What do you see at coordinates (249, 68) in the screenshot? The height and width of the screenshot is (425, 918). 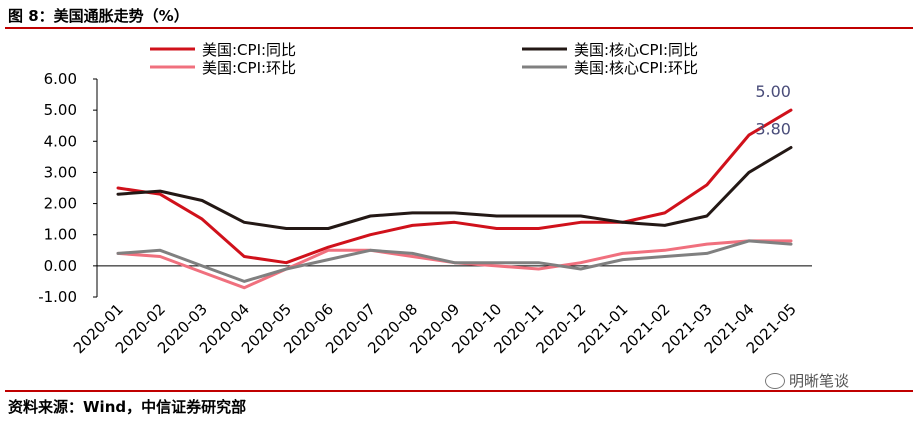 I see `legend-label: 美国:CPI:环比` at bounding box center [249, 68].